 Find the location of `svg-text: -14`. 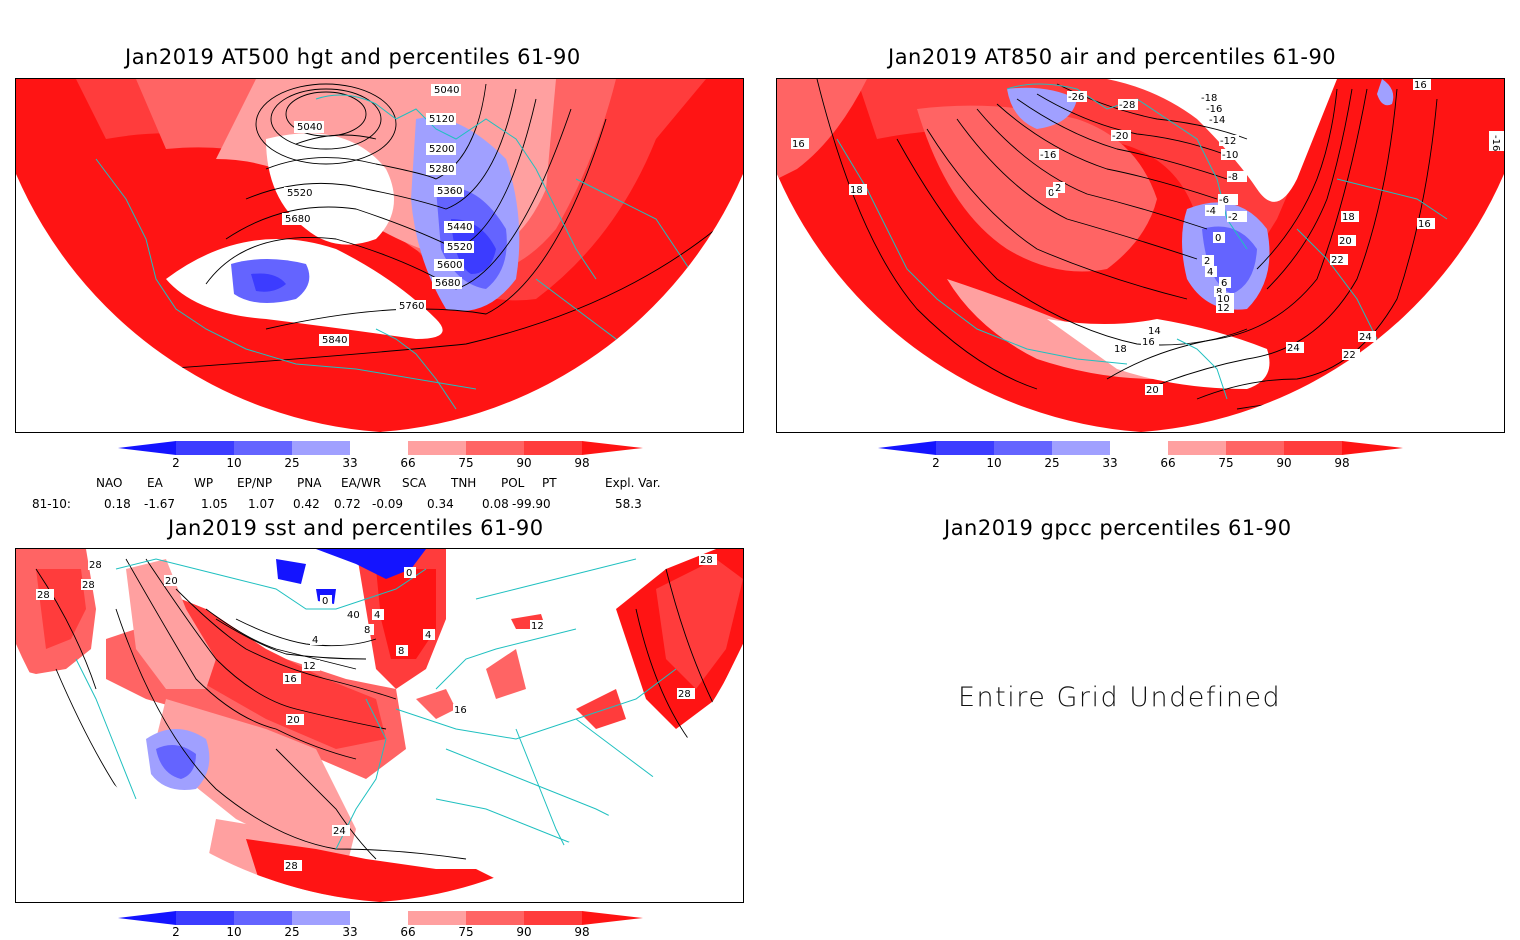

svg-text: -14 is located at coordinates (1217, 120).